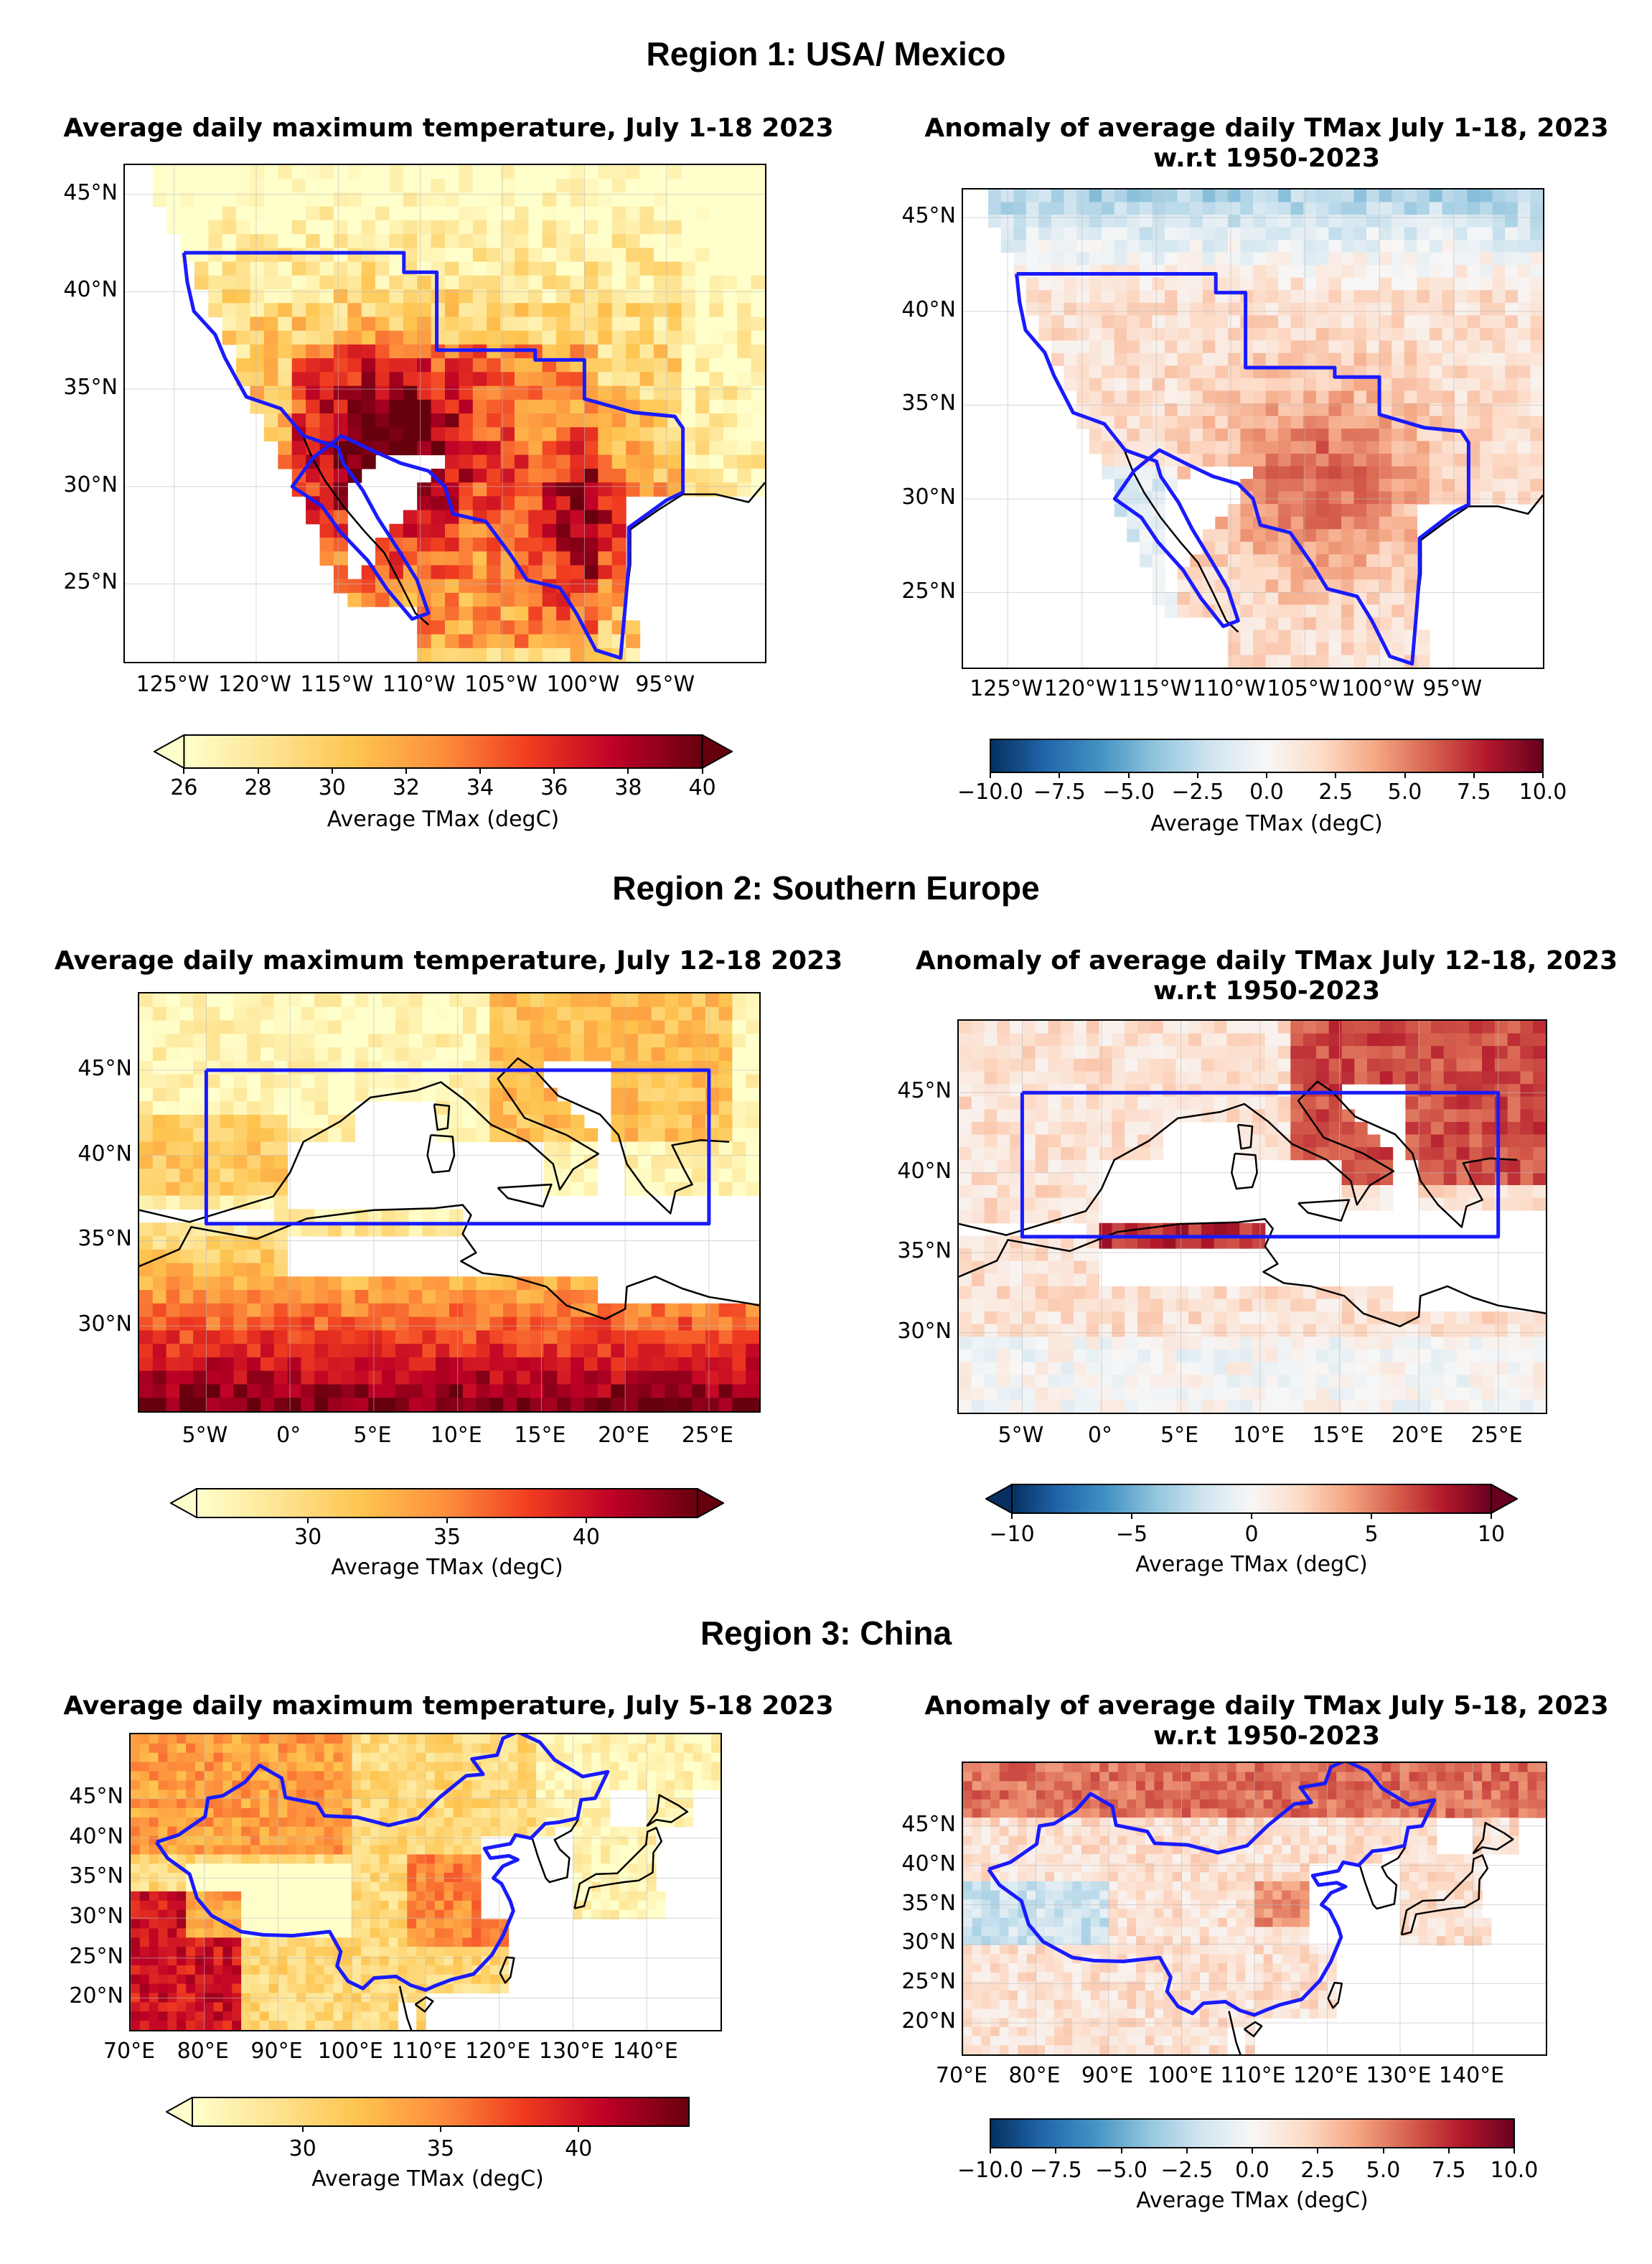 The height and width of the screenshot is (2264, 1652). Describe the element at coordinates (1452, 688) in the screenshot. I see `x-tick-label: 95°W` at that location.